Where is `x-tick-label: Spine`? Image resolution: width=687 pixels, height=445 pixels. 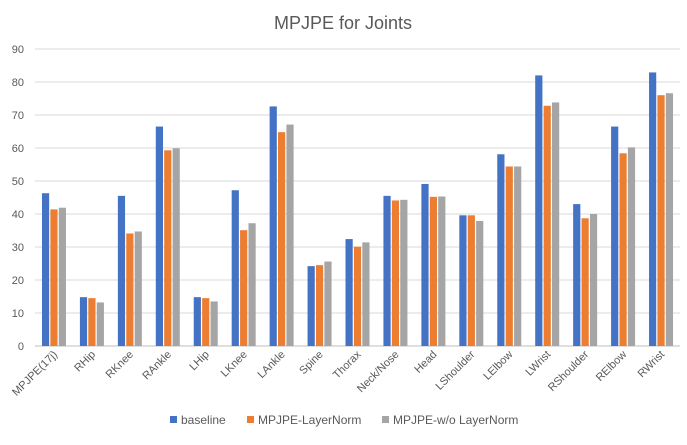 x-tick-label: Spine is located at coordinates (311, 363).